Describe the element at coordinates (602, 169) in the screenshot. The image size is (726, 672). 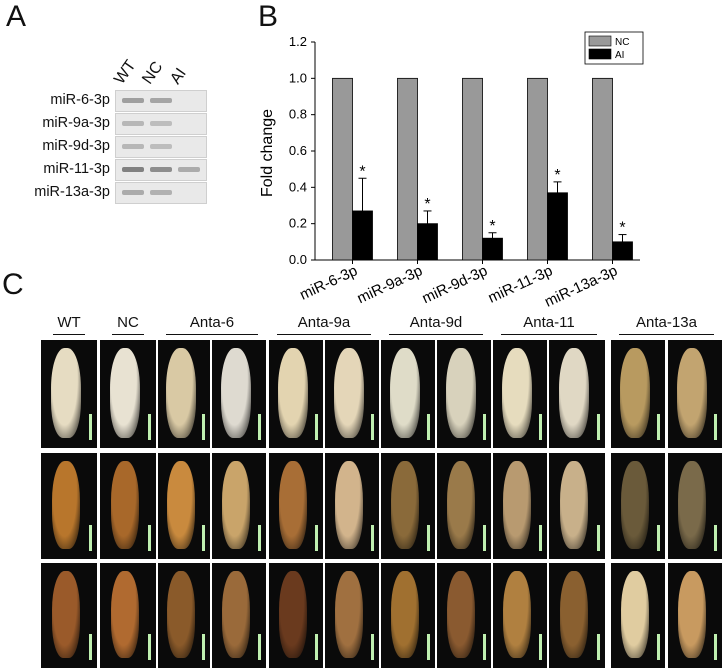
I see `bar-nc` at that location.